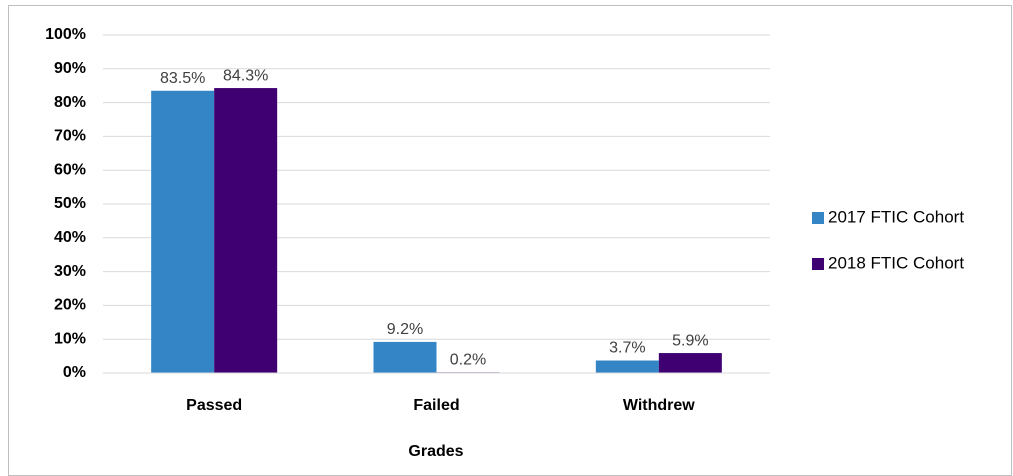 The image size is (1013, 476). What do you see at coordinates (182, 78) in the screenshot?
I see `data-label: 83.5%` at bounding box center [182, 78].